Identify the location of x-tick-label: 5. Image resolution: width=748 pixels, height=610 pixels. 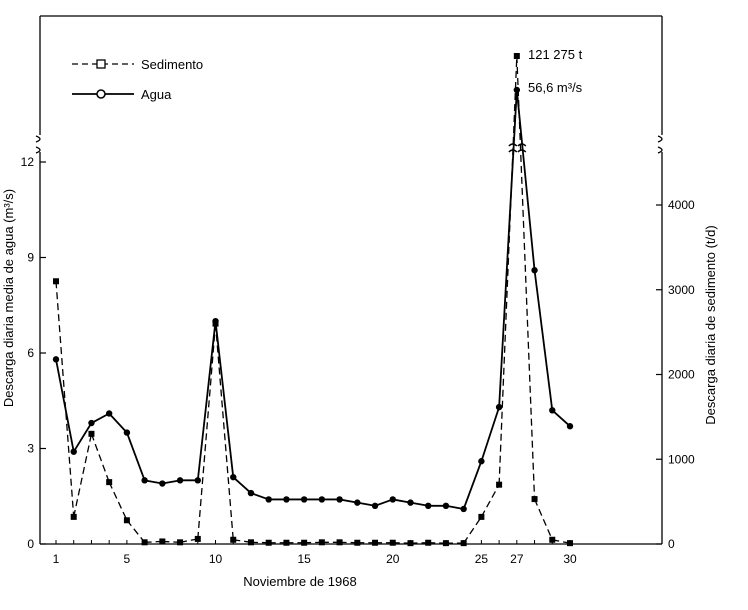
(127, 559).